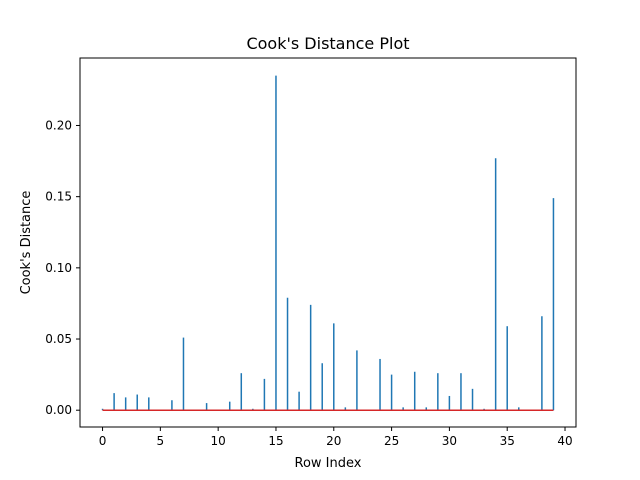 Image resolution: width=640 pixels, height=480 pixels. What do you see at coordinates (564, 441) in the screenshot?
I see `x-tick-label-40: 40` at bounding box center [564, 441].